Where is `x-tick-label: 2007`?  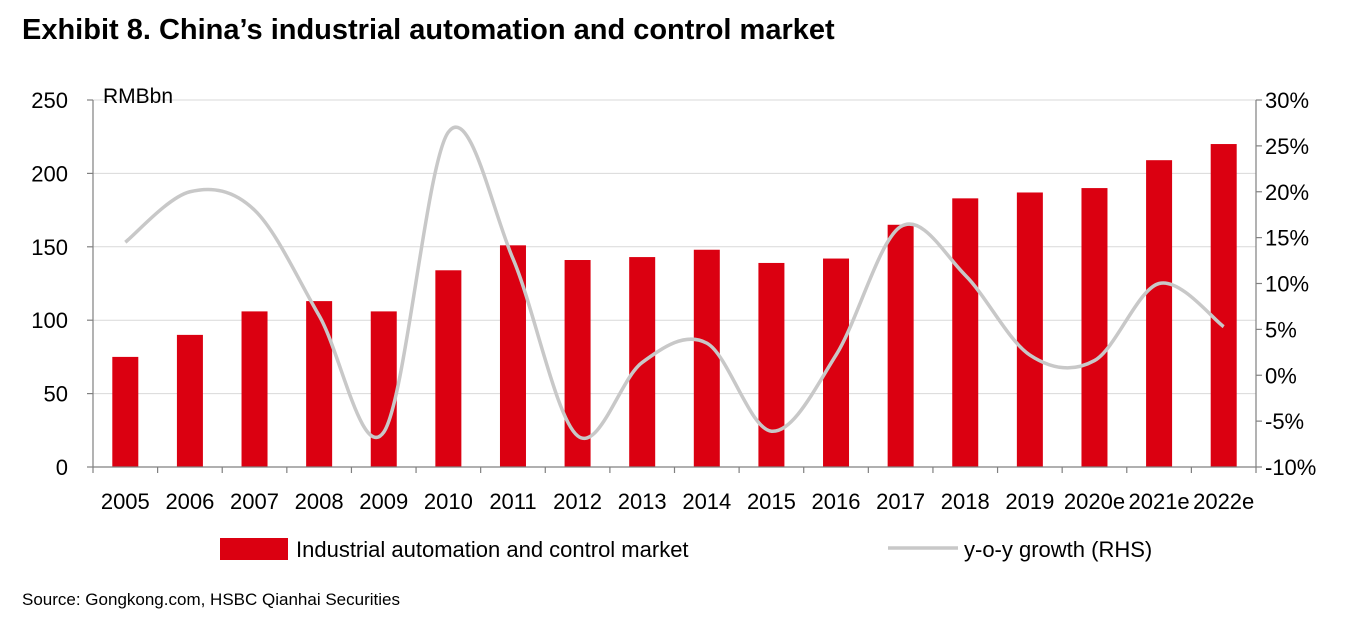
x-tick-label: 2007 is located at coordinates (254, 501).